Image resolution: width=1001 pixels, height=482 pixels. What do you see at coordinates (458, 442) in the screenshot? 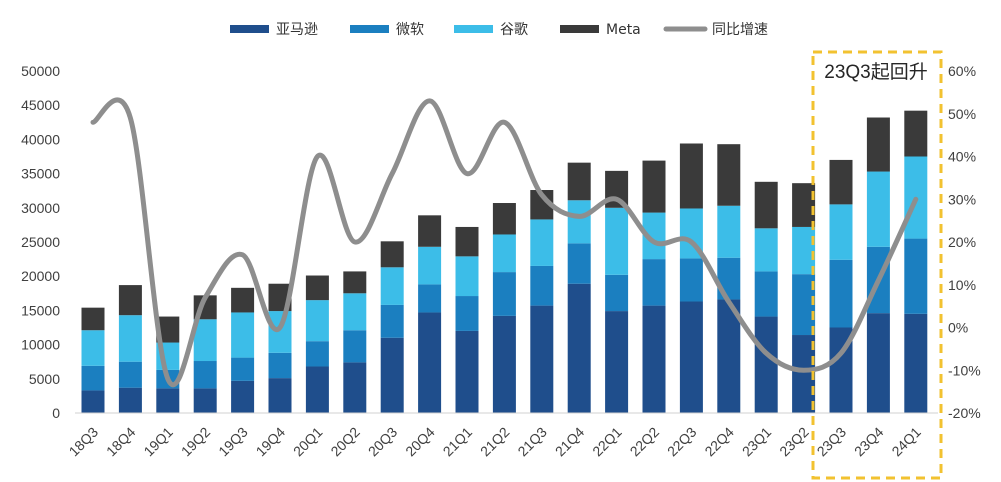
I see `x-tick-label: 21Q1` at bounding box center [458, 442].